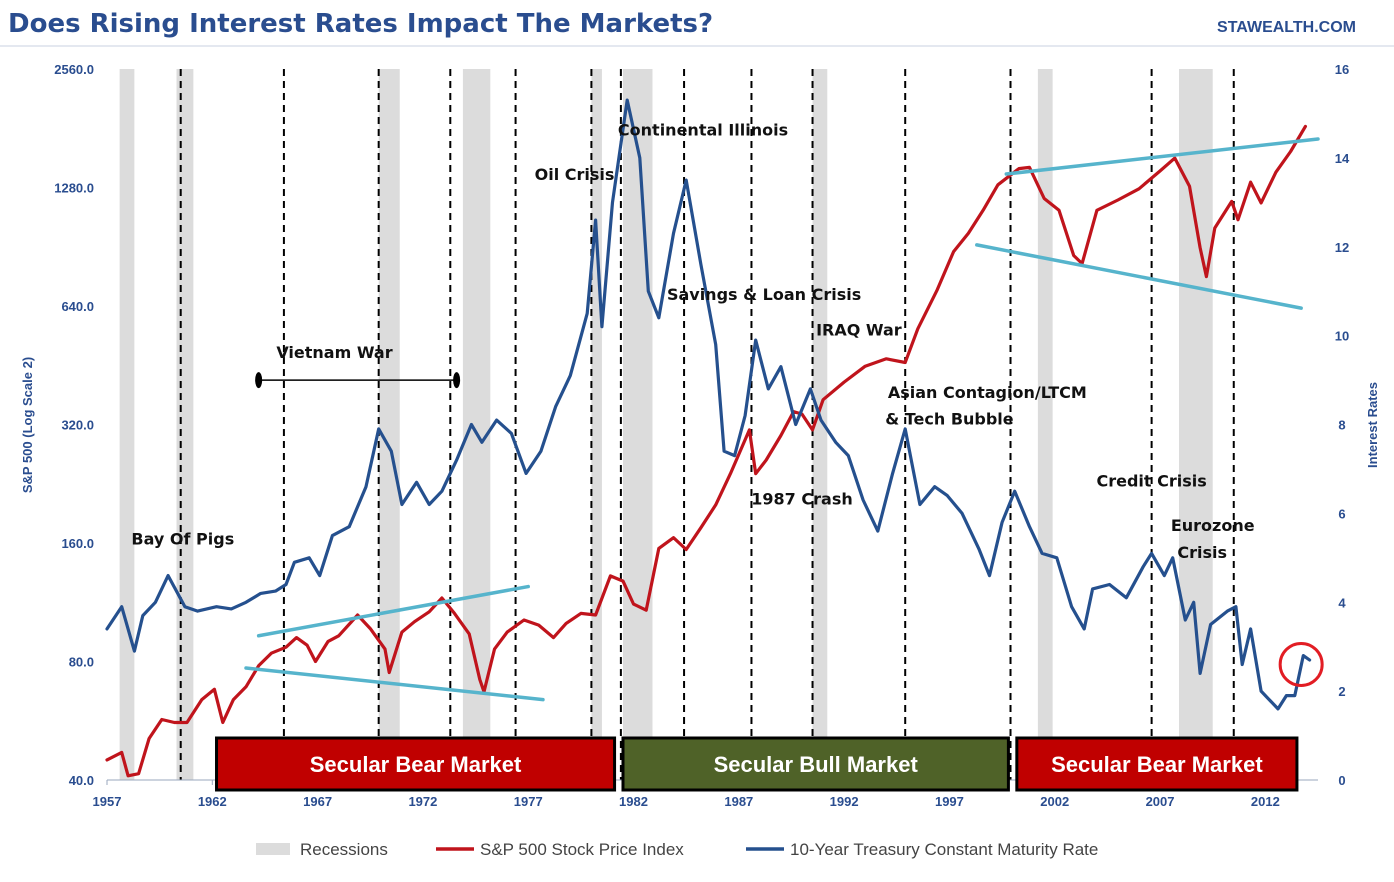 This screenshot has height=882, width=1394. What do you see at coordinates (212, 801) in the screenshot?
I see `x-tick-label: 1962` at bounding box center [212, 801].